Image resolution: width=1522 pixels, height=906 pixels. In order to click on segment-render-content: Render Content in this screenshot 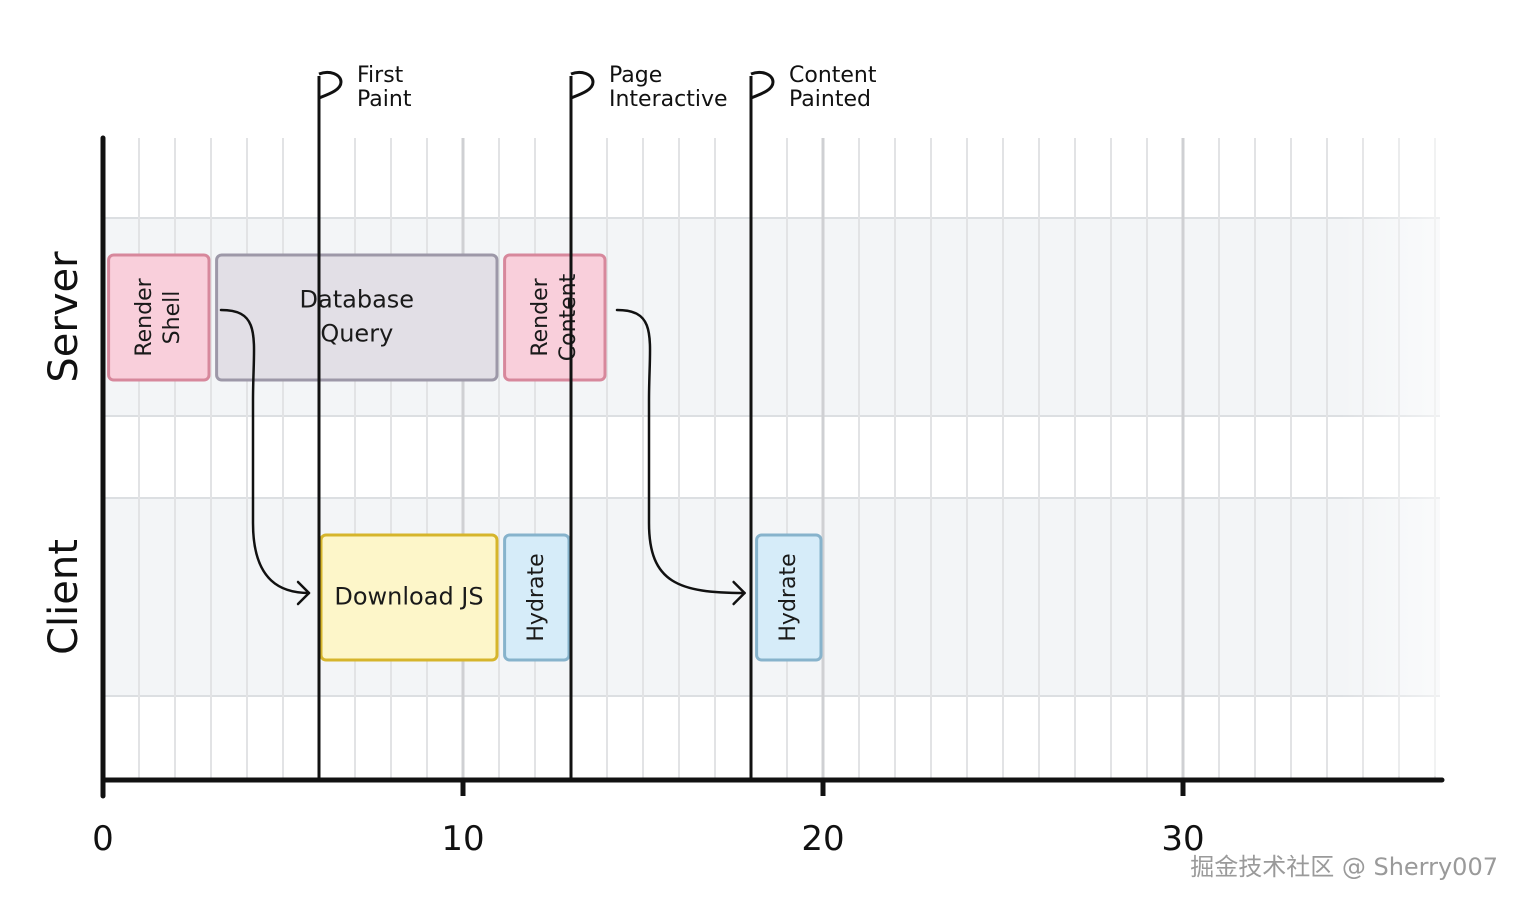, I will do `click(555, 317)`.